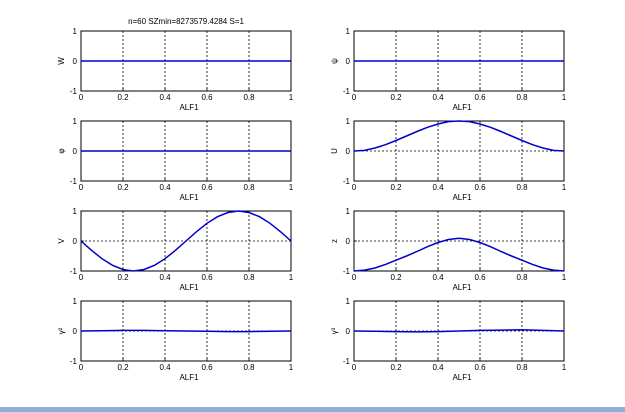  What do you see at coordinates (334, 61) in the screenshot?
I see `y-axis-label: ψ` at bounding box center [334, 61].